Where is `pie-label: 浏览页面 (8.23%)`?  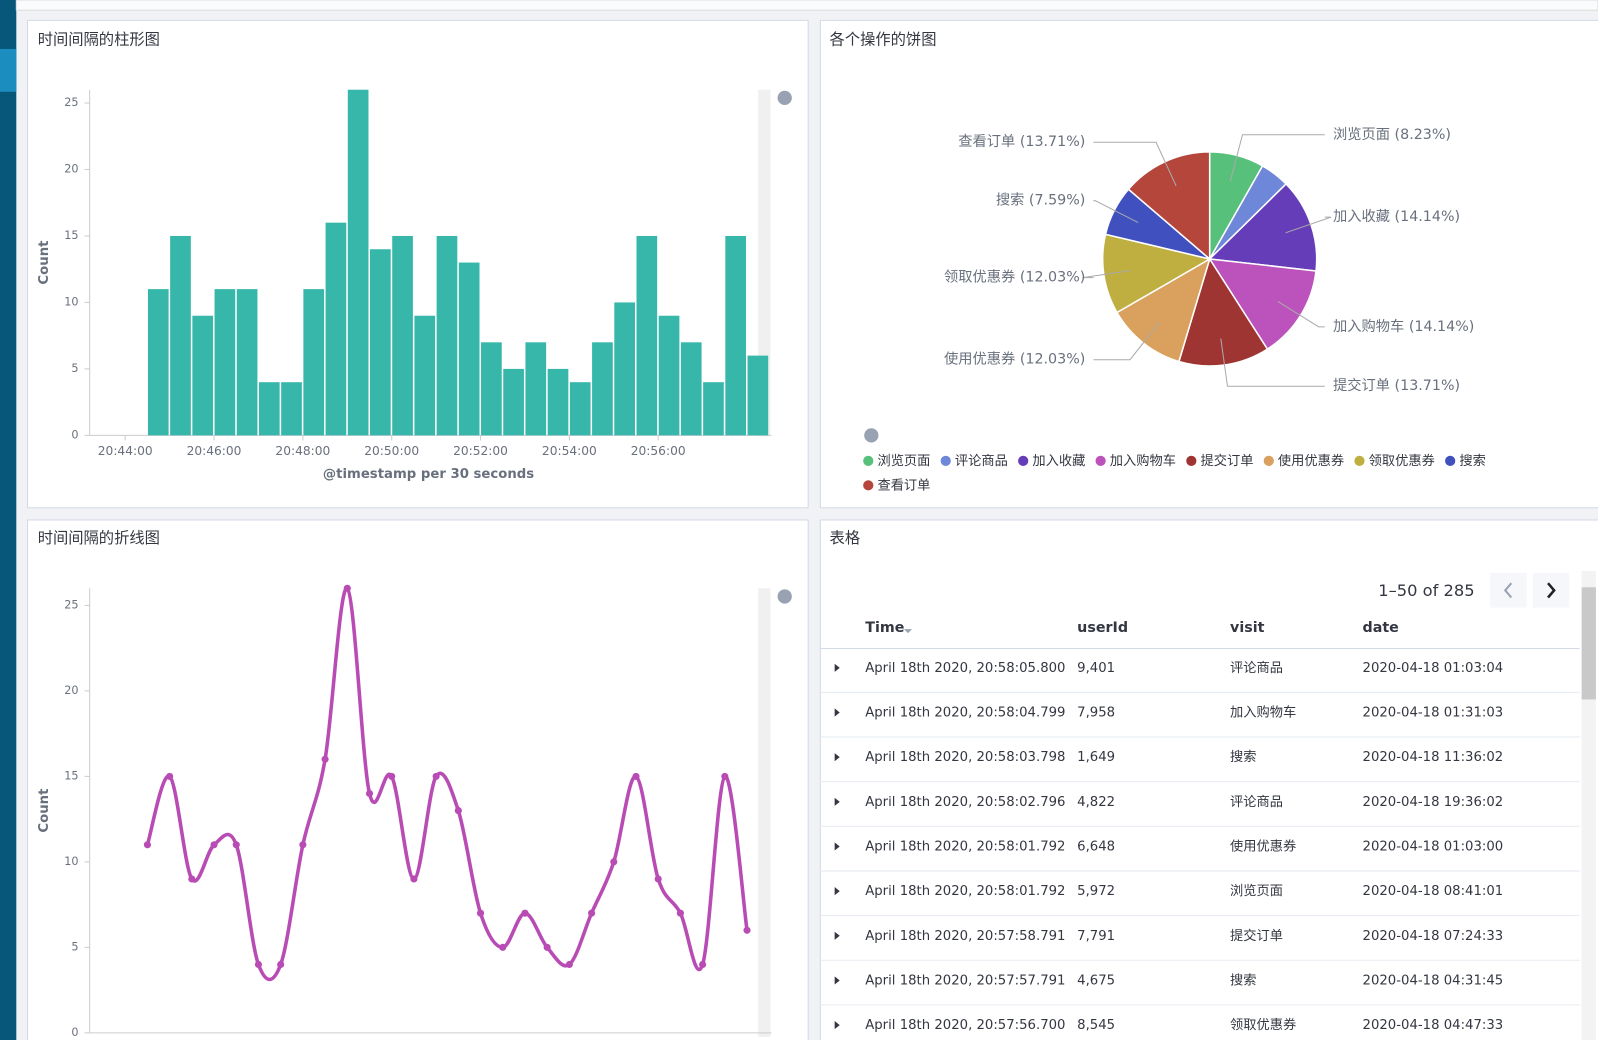
pie-label: 浏览页面 (8.23%) is located at coordinates (1392, 134).